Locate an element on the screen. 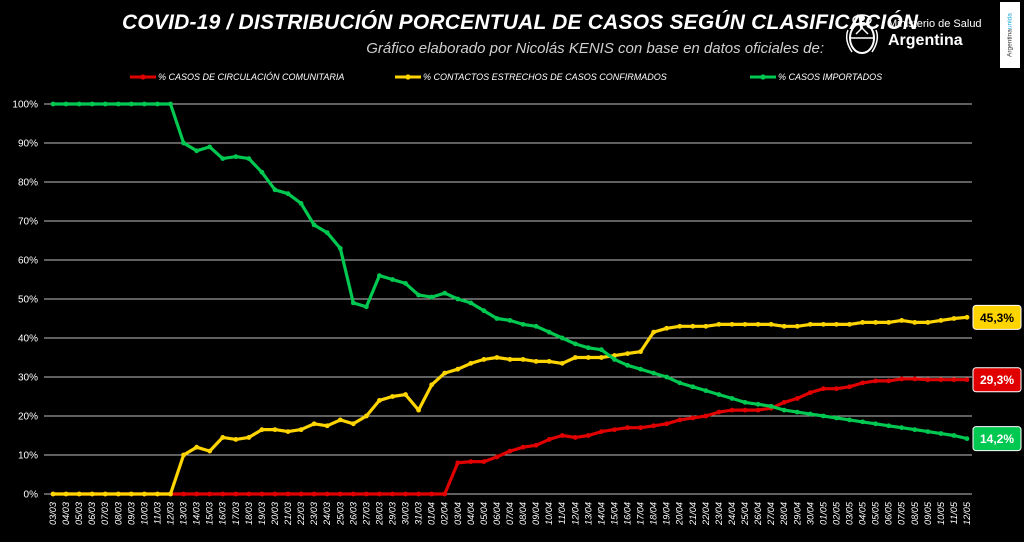 The image size is (1024, 542). y-tick-label: 100% is located at coordinates (25, 105).